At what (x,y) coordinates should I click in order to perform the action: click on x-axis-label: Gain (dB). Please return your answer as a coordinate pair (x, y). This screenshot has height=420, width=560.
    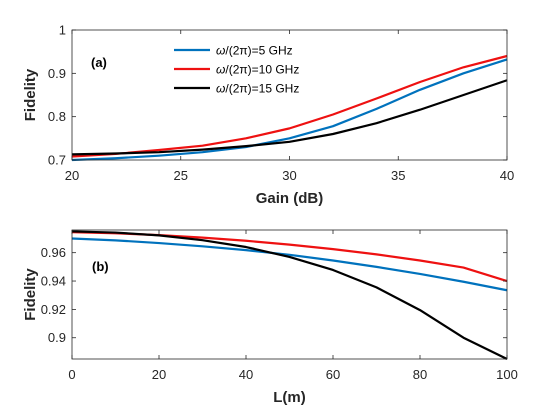
    Looking at the image, I should click on (290, 198).